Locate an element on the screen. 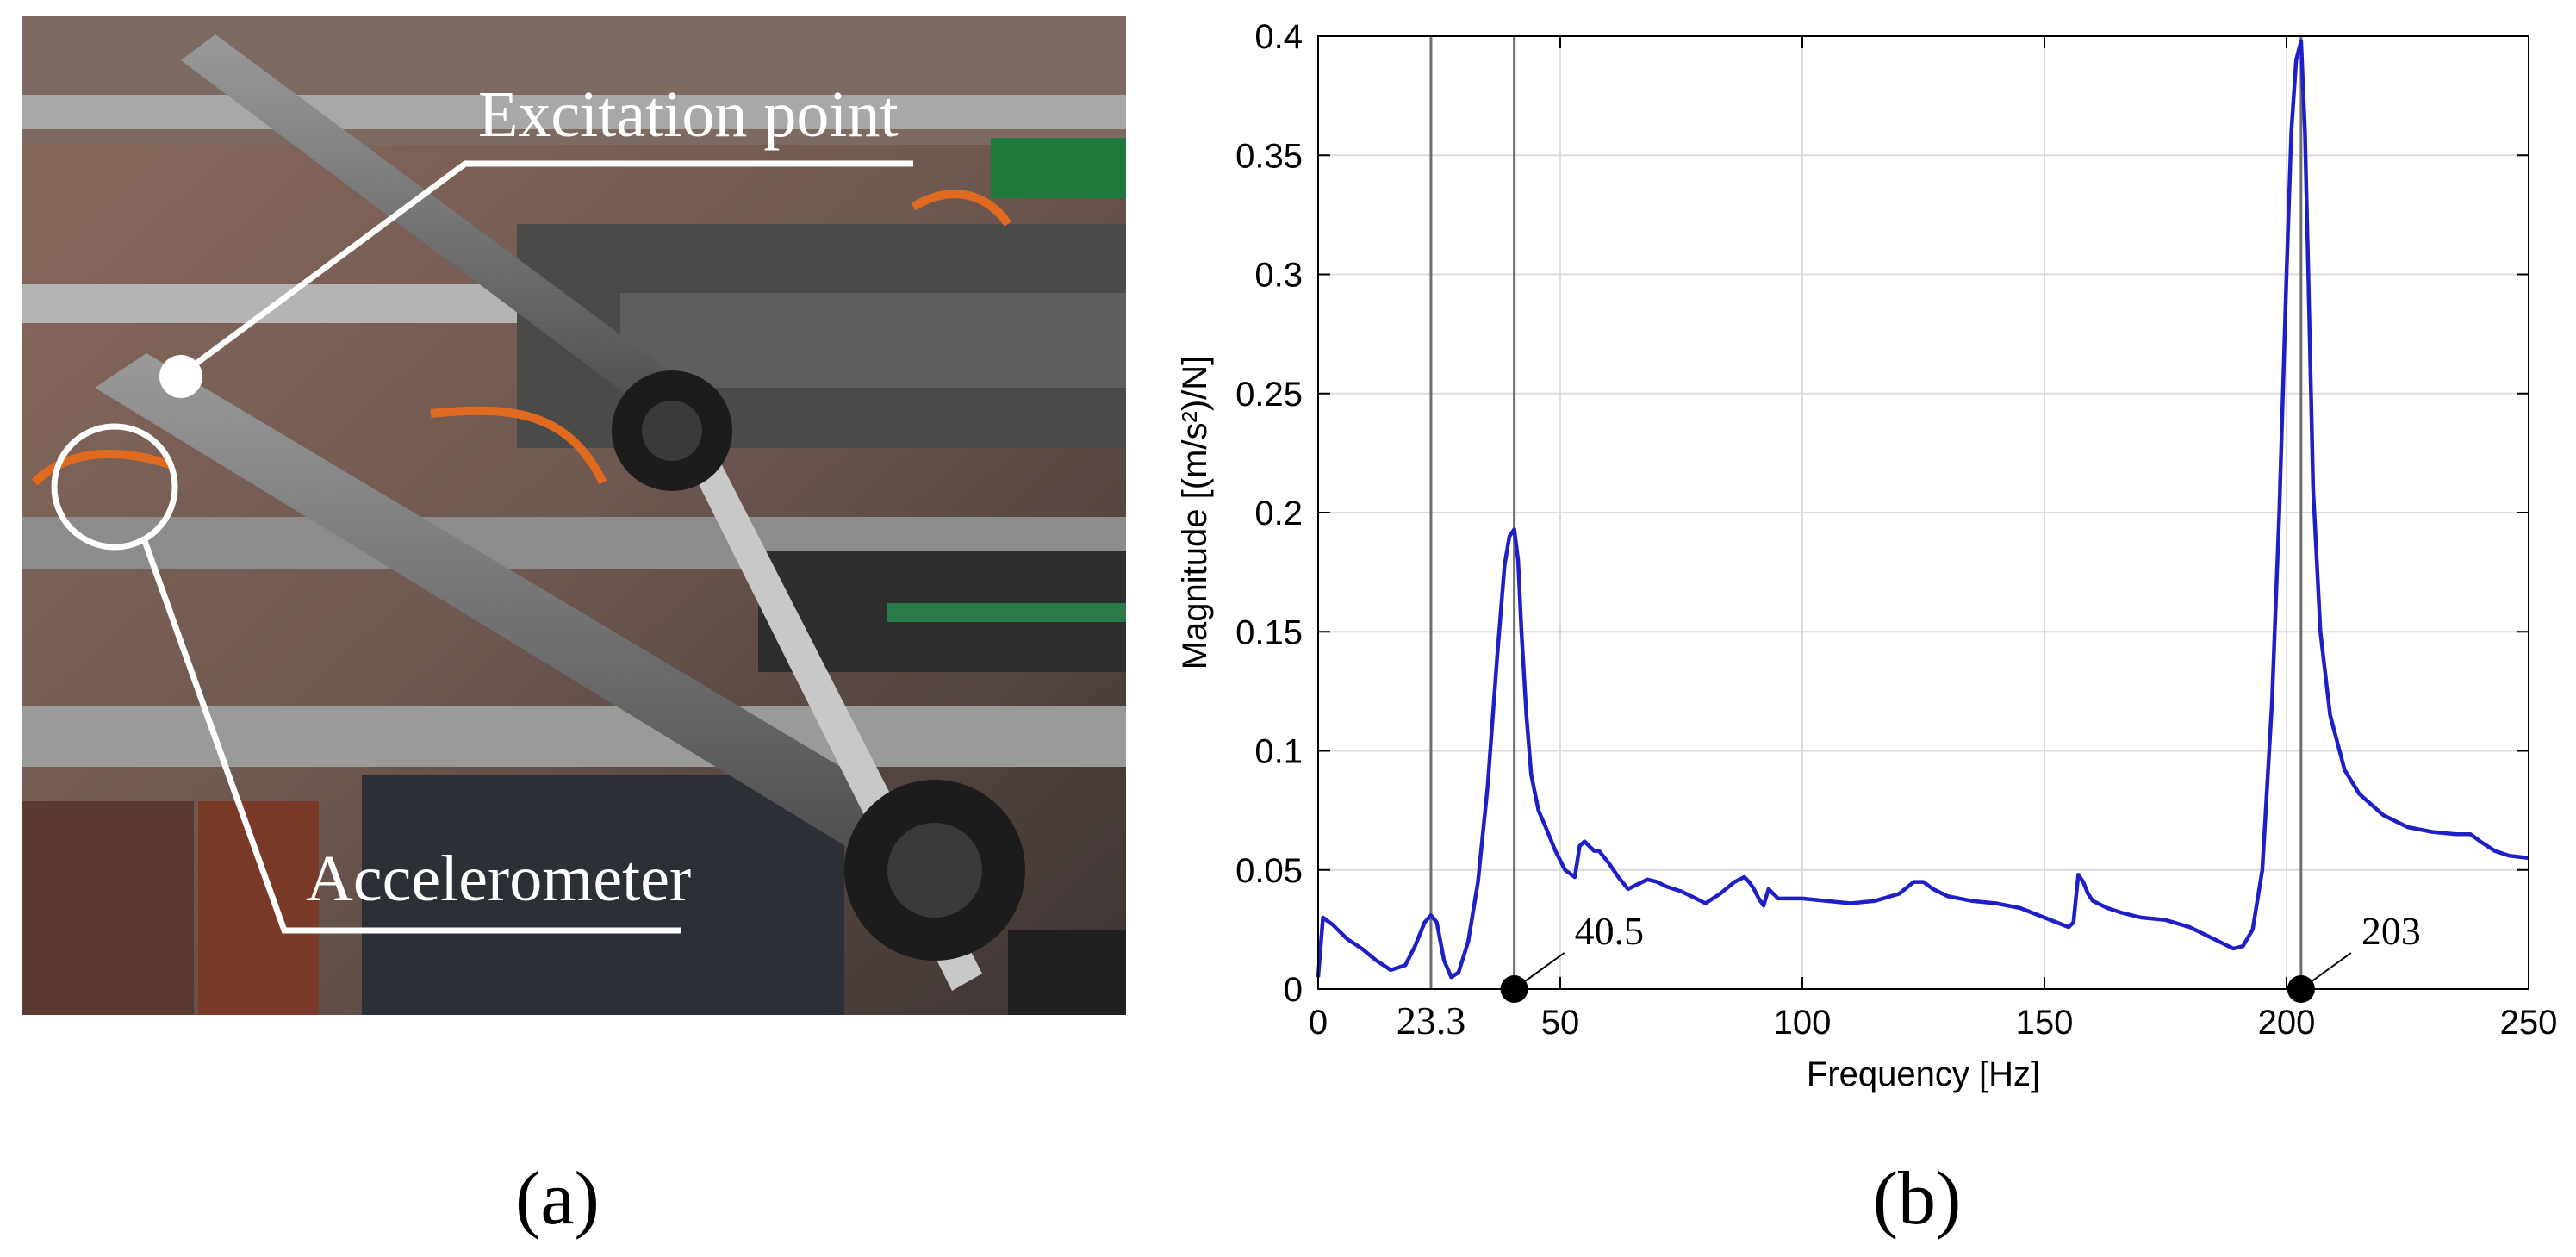  y-tick-label: 0.15 is located at coordinates (1269, 632).